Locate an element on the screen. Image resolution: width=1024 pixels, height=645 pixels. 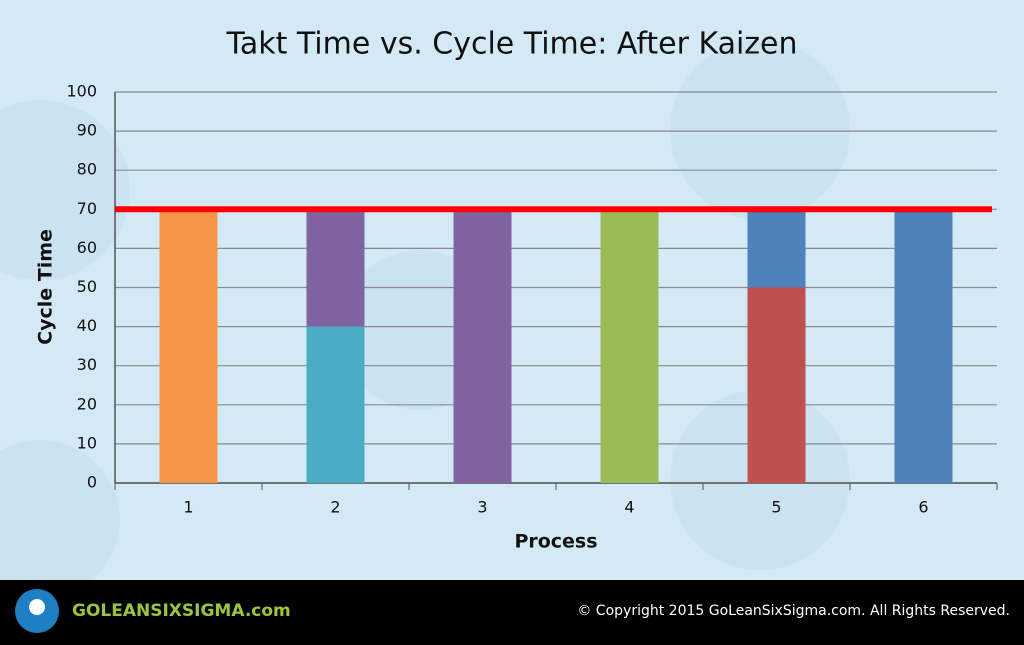
y-tick-label: 70 is located at coordinates (87, 208).